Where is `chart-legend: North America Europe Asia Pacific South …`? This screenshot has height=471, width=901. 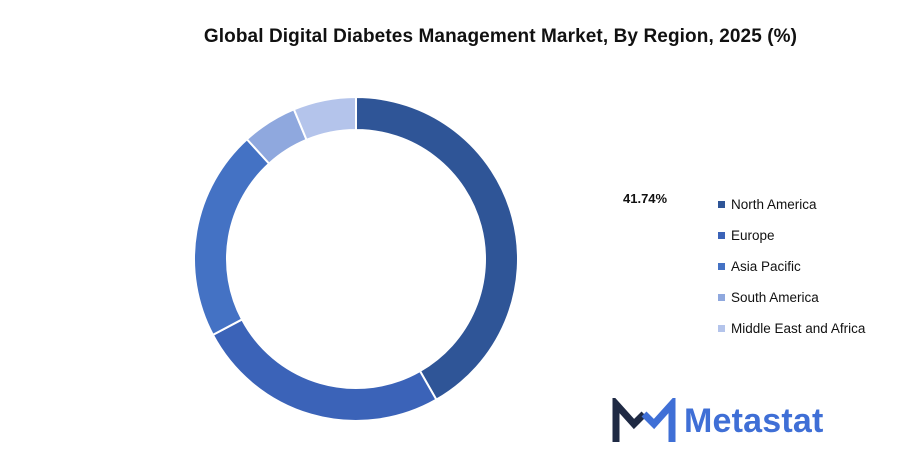 chart-legend: North America Europe Asia Pacific South … is located at coordinates (791, 266).